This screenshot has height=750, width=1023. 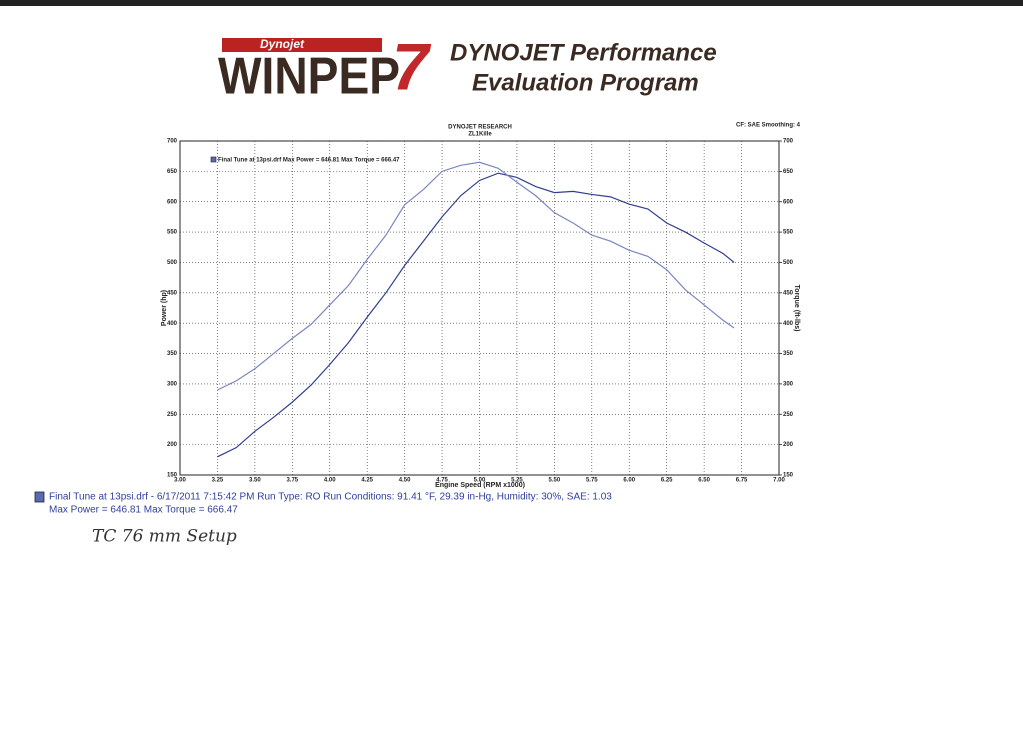 I want to click on x-axis-label: Engine Speed (RPM x1000), so click(x=480, y=485).